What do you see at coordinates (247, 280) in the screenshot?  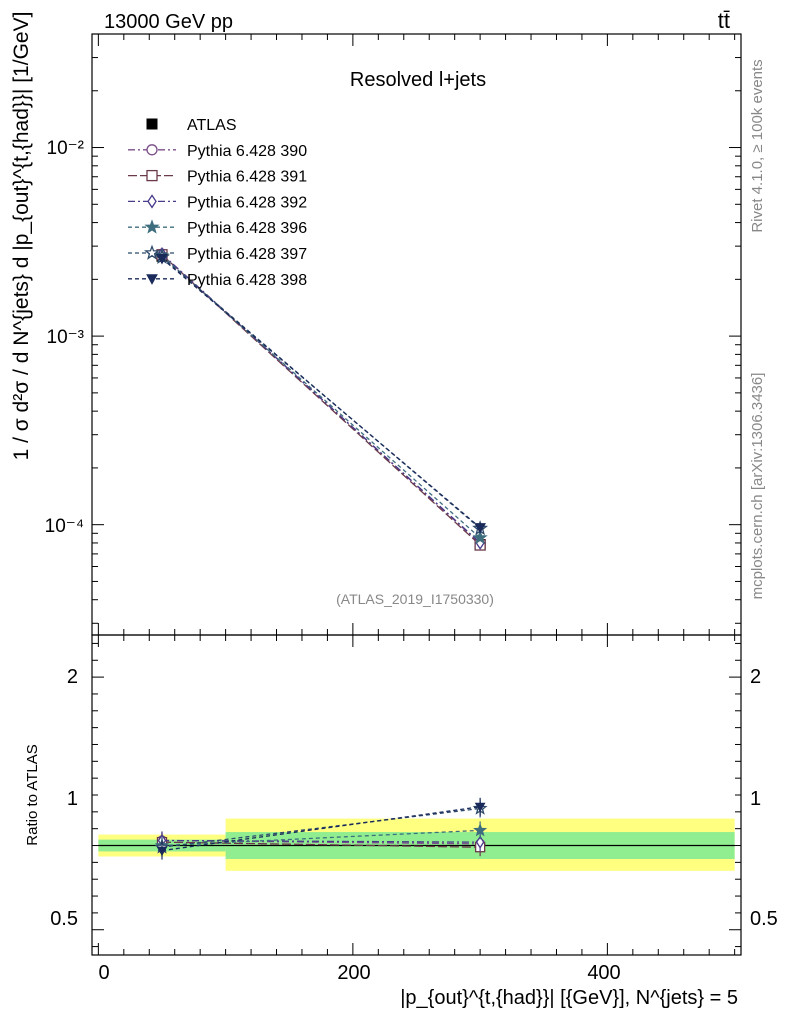 I see `legend-label: Pythia 6.428 398` at bounding box center [247, 280].